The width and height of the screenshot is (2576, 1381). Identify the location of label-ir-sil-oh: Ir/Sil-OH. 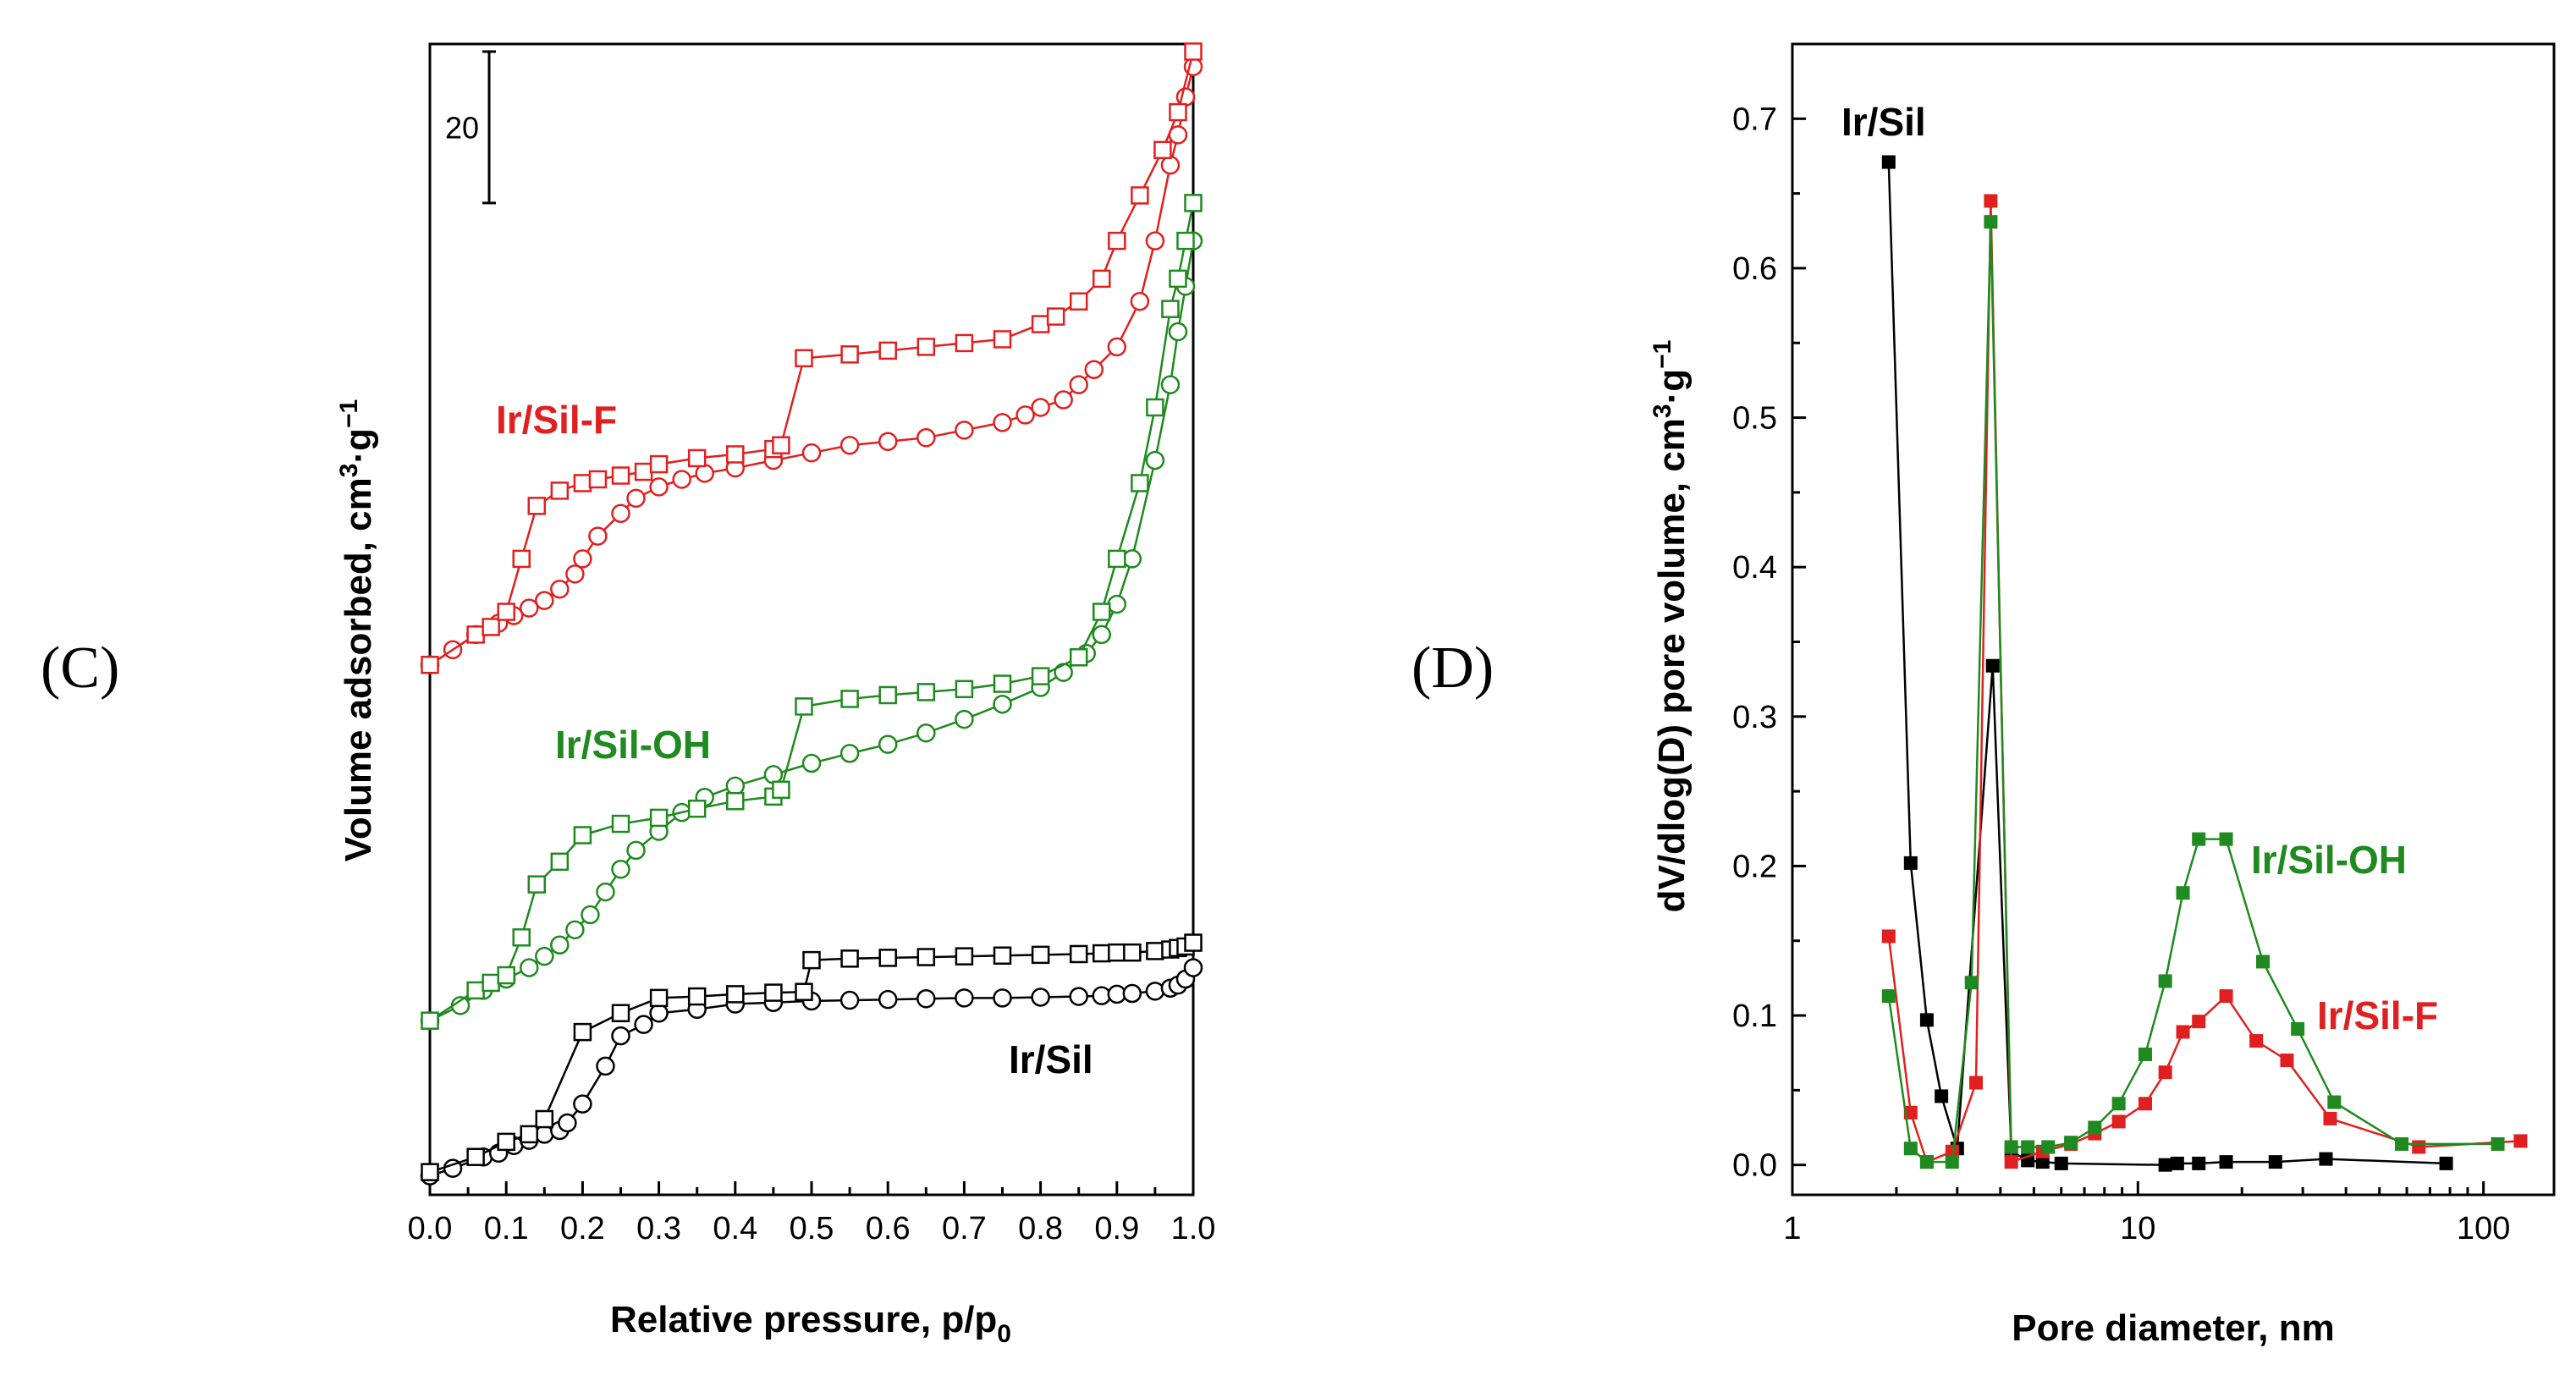
(633, 745).